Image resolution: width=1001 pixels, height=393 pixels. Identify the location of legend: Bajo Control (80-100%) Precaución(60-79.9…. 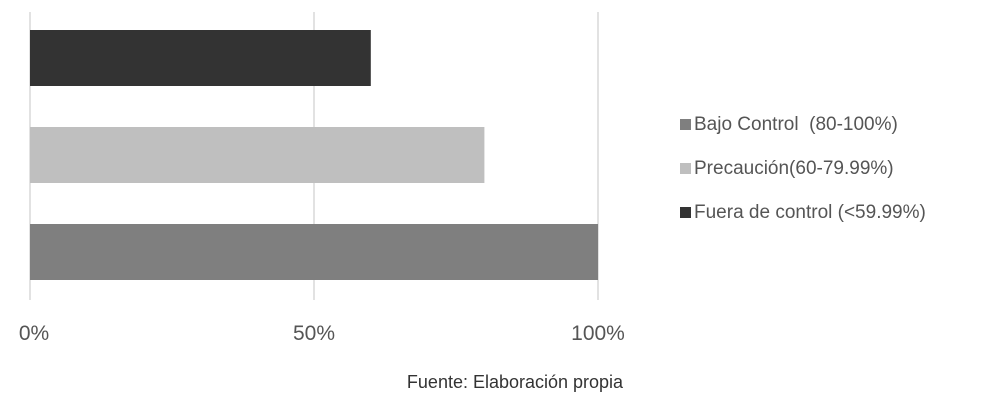
(803, 168).